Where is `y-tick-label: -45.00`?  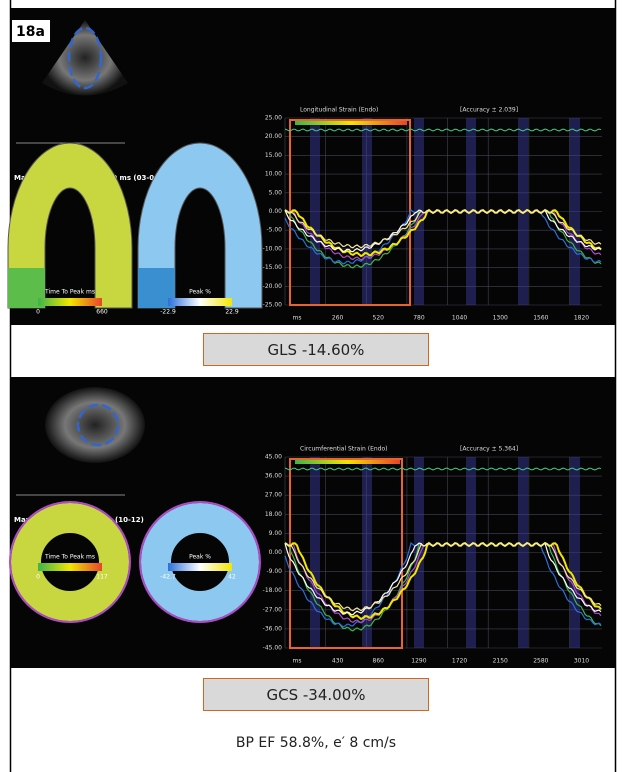 y-tick-label: -45.00 is located at coordinates (273, 648).